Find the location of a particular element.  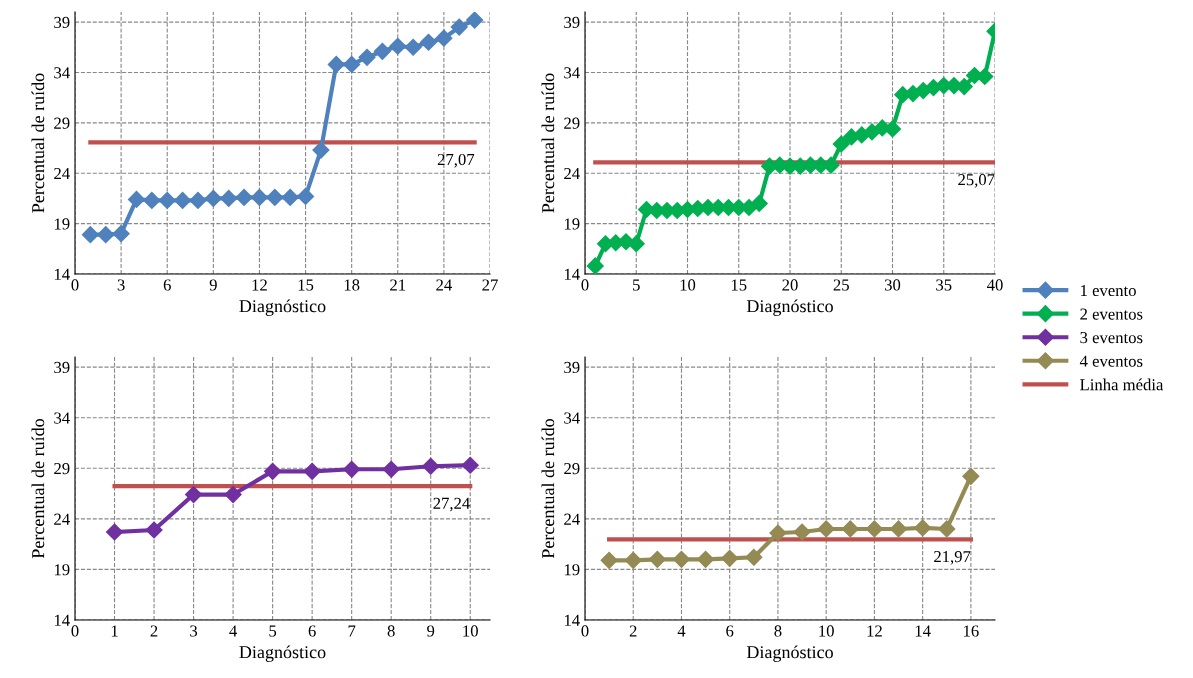

legend-label: 2 eventos is located at coordinates (1111, 314).